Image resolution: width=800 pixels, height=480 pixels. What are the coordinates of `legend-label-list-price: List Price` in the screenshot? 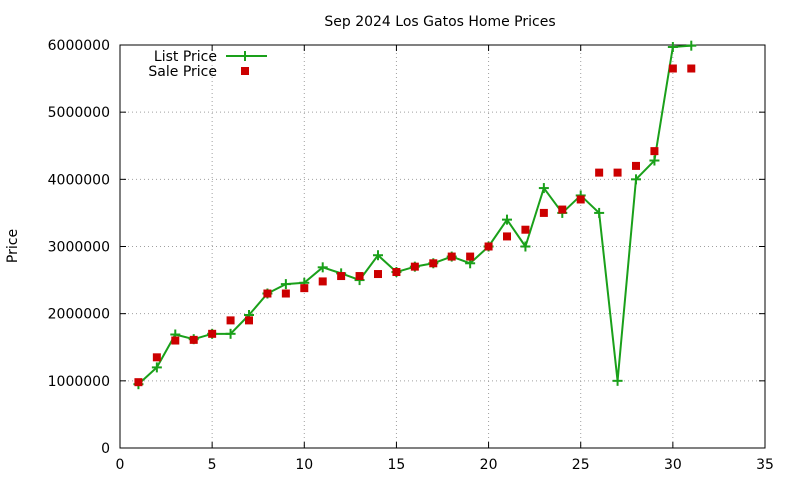 It's located at (185, 57).